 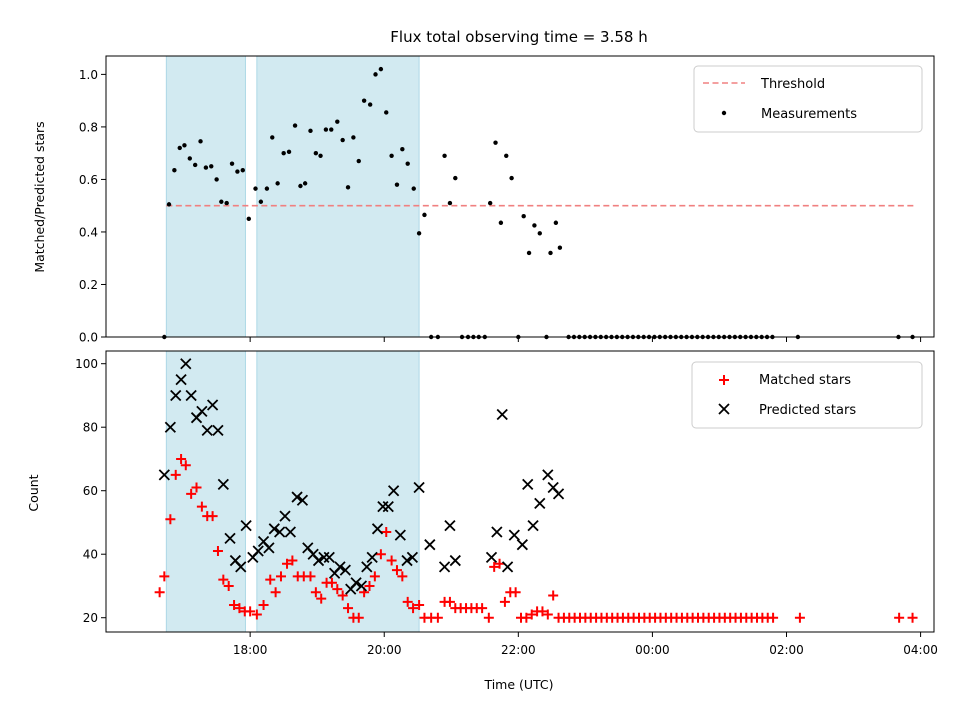 I want to click on chart-title: Flux total observing time = 3.58 h, so click(x=518, y=37).